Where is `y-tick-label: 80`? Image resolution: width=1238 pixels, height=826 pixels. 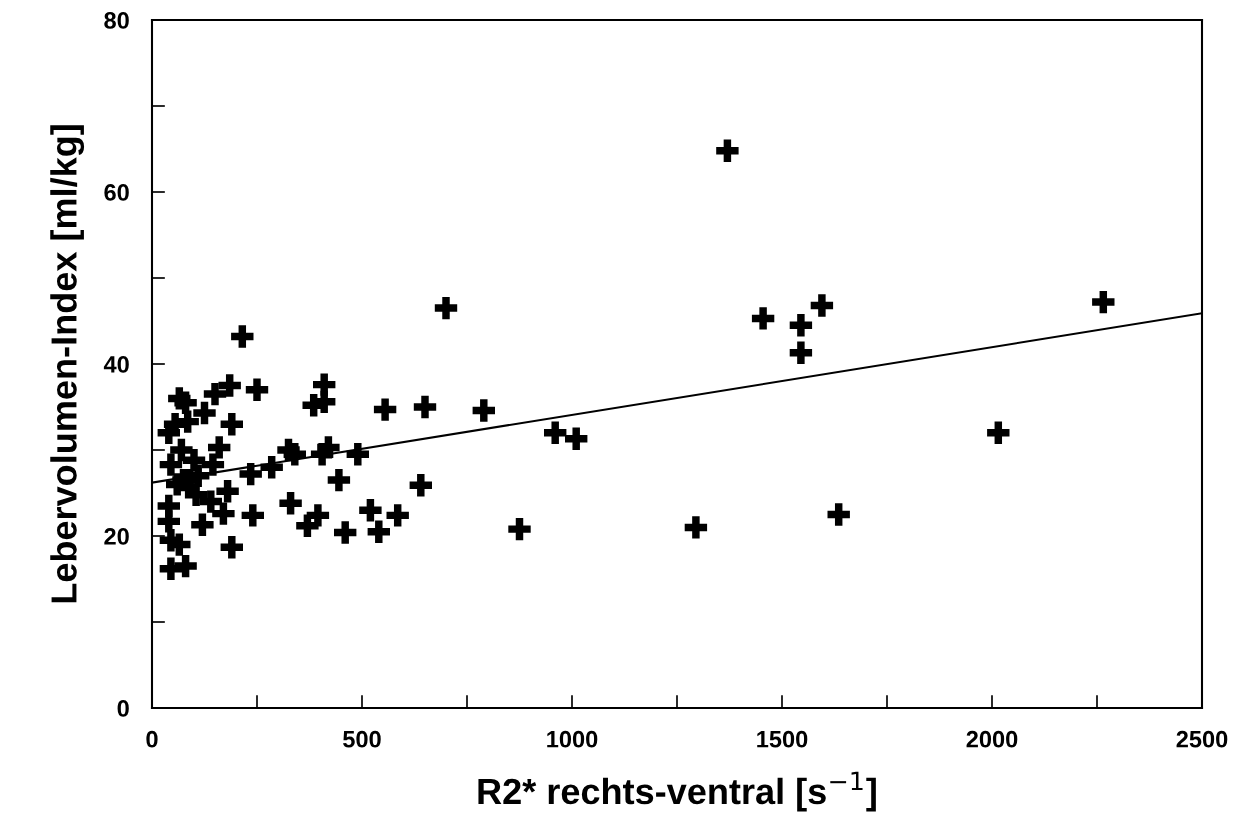
y-tick-label: 80 is located at coordinates (116, 20).